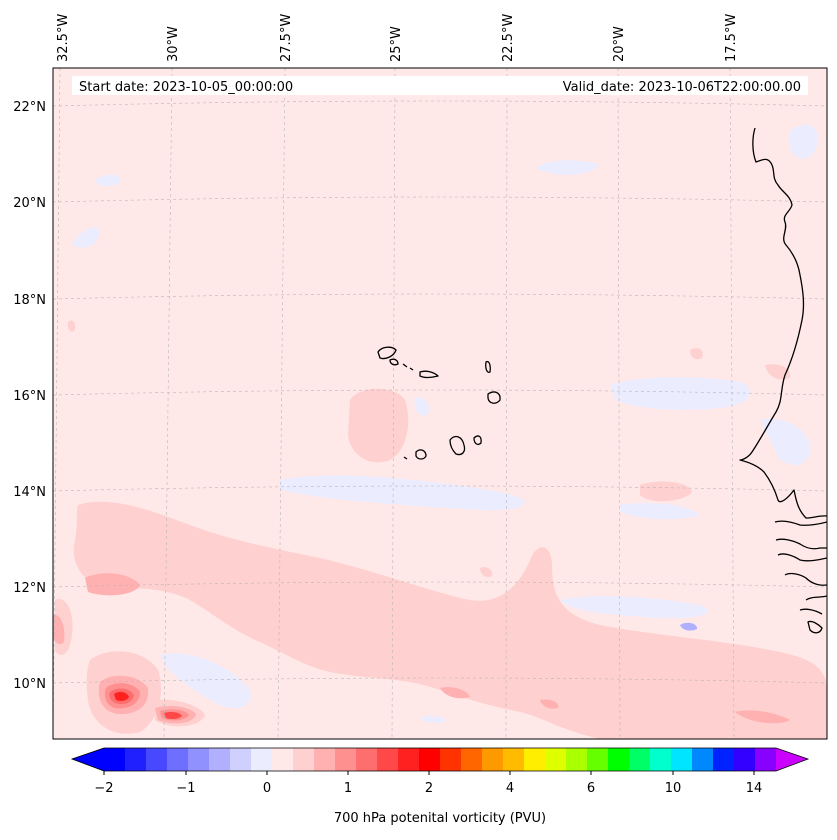 The width and height of the screenshot is (837, 840). Describe the element at coordinates (508, 38) in the screenshot. I see `lon-label-22-5w: 22.5°W` at that location.